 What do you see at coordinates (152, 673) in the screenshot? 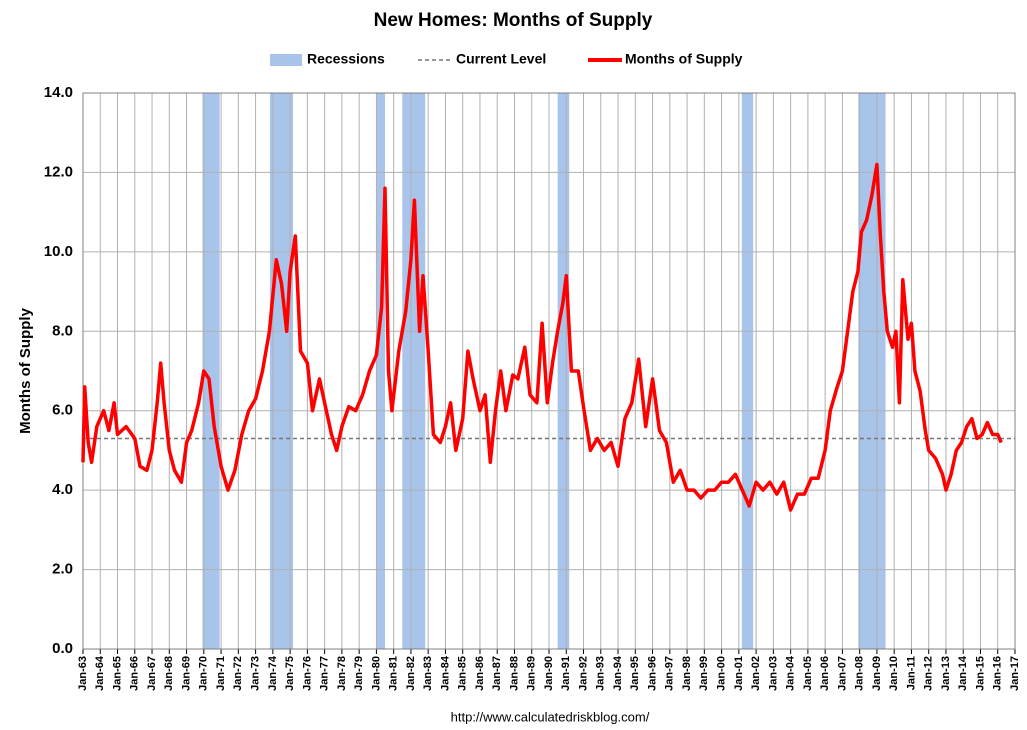
I see `x-tick-label: Jan-67` at bounding box center [152, 673].